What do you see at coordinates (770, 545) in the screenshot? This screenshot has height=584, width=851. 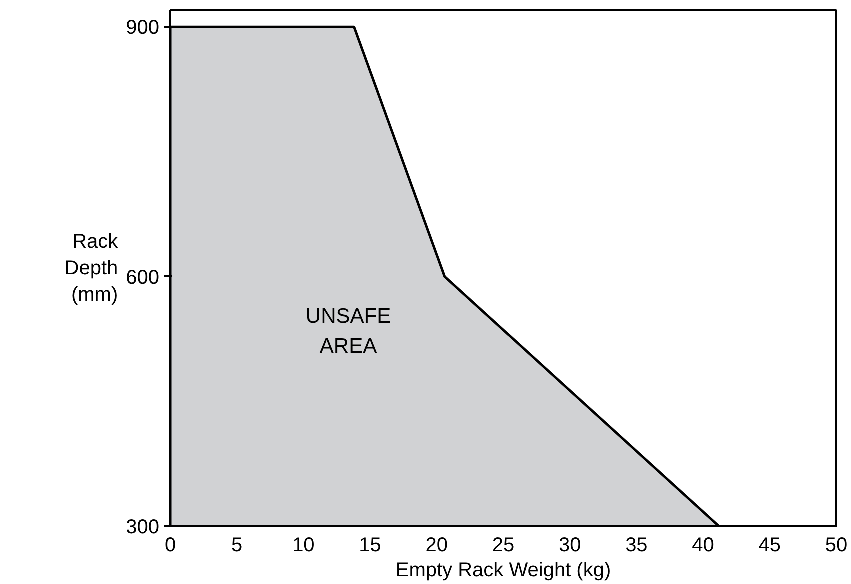 I see `x-tick-label: 45` at bounding box center [770, 545].